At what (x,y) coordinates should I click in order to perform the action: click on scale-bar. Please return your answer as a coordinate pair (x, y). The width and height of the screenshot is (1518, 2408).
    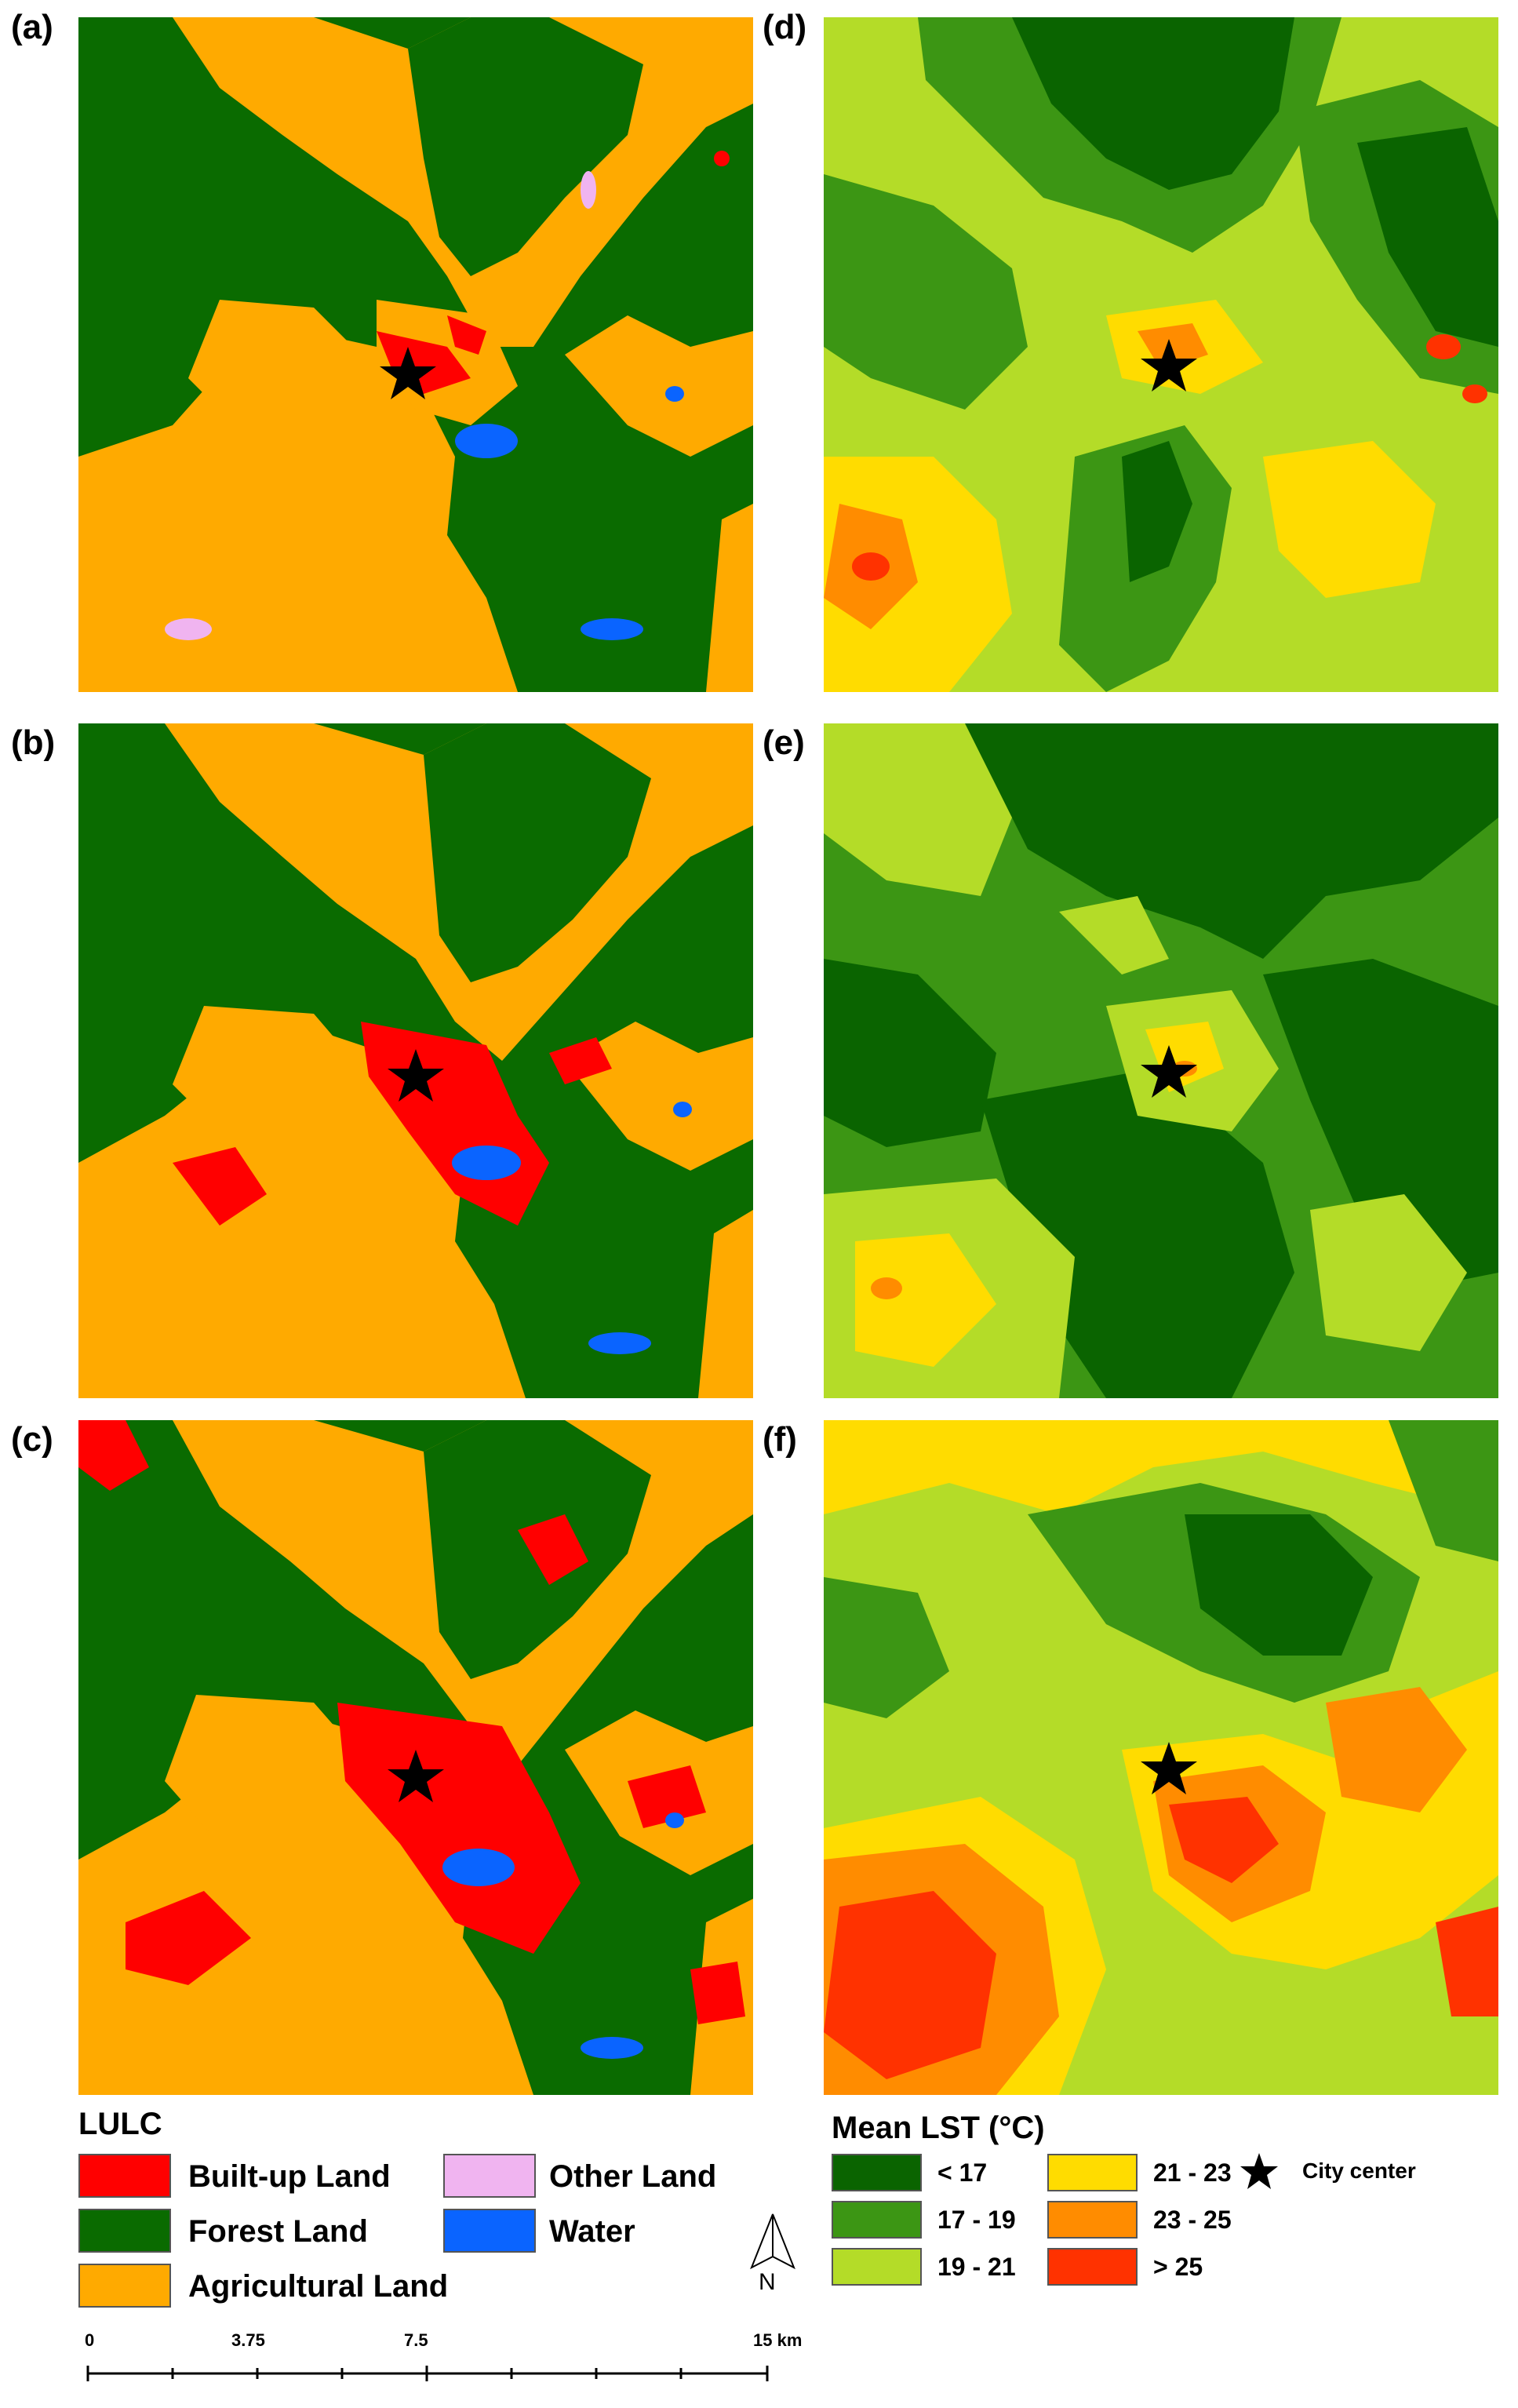
    Looking at the image, I should click on (431, 2373).